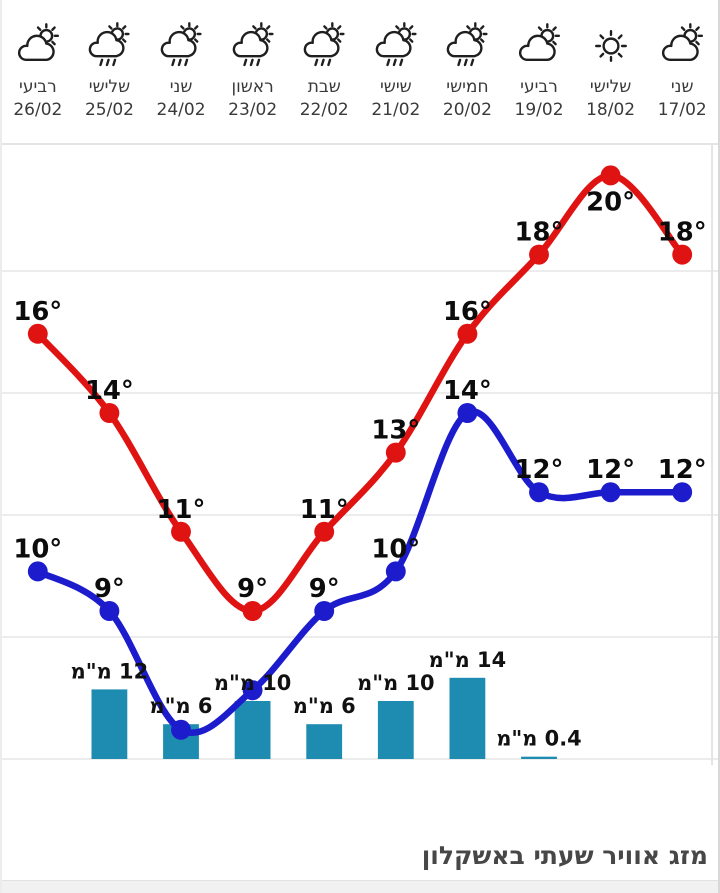 The height and width of the screenshot is (893, 720). I want to click on day-date: 17/02, so click(682, 110).